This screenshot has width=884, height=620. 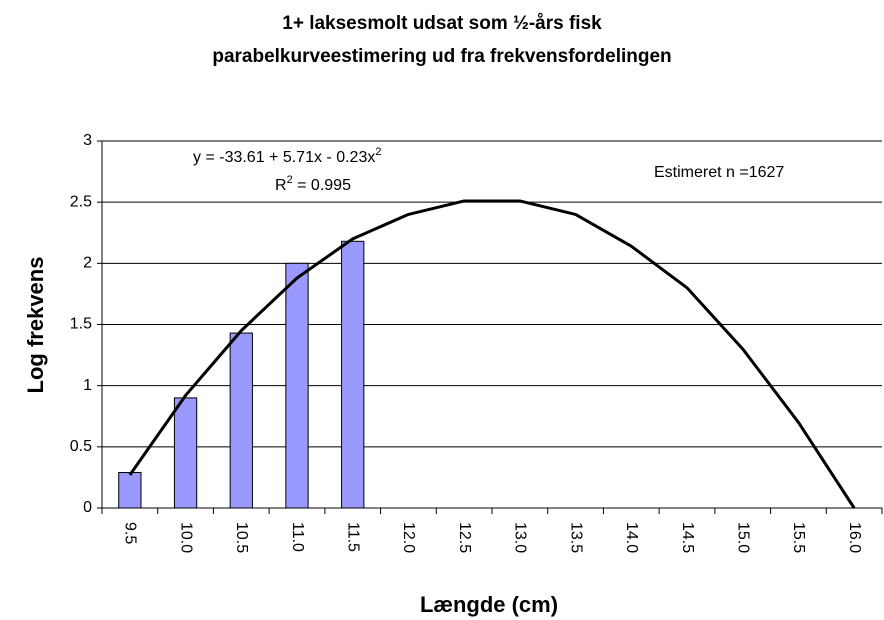 What do you see at coordinates (290, 180) in the screenshot?
I see `r-squared-exponent: 2` at bounding box center [290, 180].